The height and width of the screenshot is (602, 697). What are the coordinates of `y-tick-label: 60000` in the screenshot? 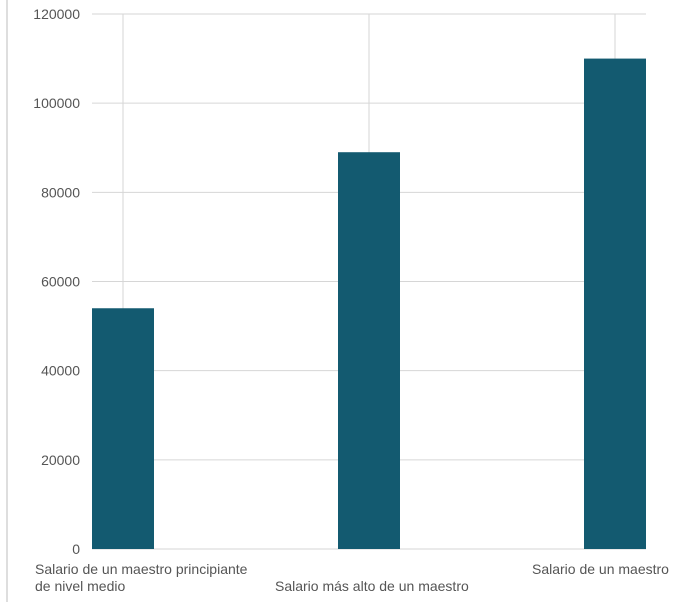 It's located at (60, 282).